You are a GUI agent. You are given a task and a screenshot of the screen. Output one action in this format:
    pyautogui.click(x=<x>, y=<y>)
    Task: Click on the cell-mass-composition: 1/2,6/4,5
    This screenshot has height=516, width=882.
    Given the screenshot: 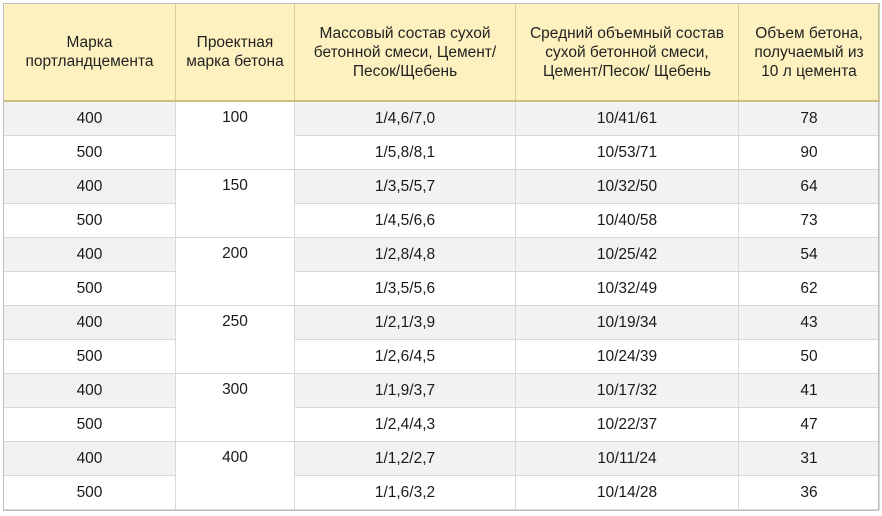 What is the action you would take?
    pyautogui.click(x=405, y=356)
    